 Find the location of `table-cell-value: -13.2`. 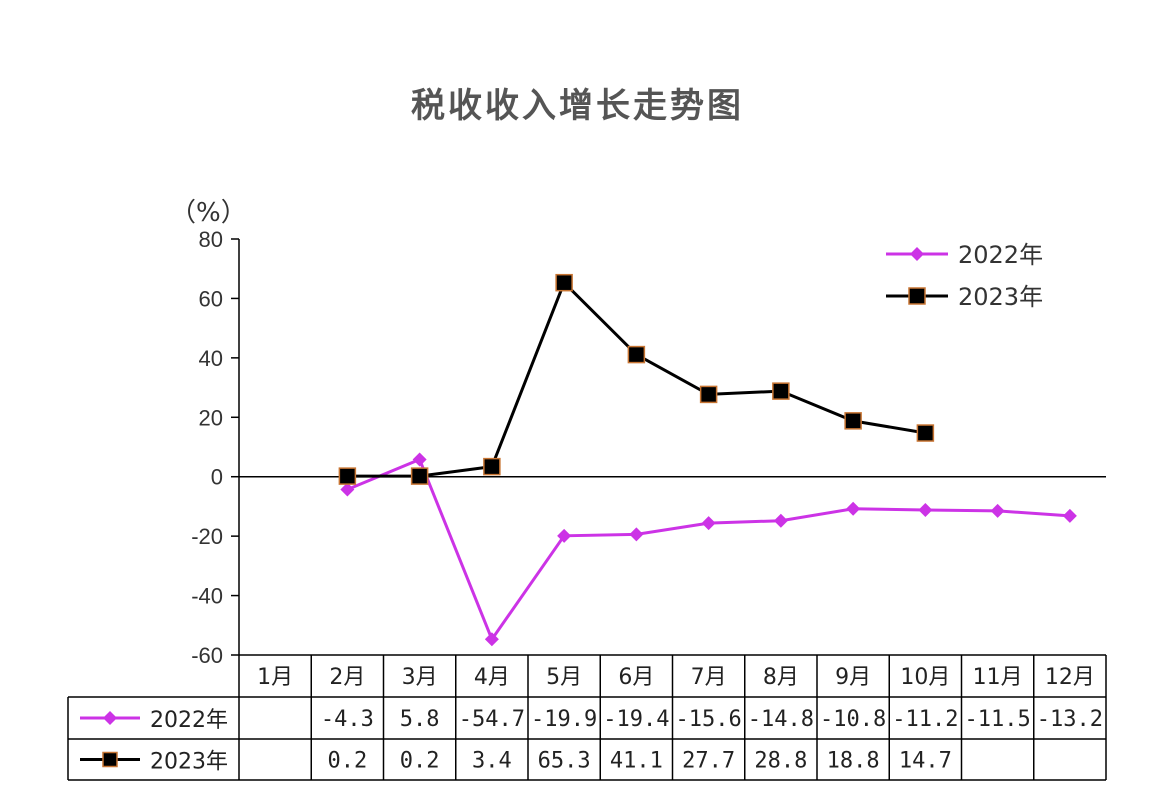

table-cell-value: -13.2 is located at coordinates (1070, 719).